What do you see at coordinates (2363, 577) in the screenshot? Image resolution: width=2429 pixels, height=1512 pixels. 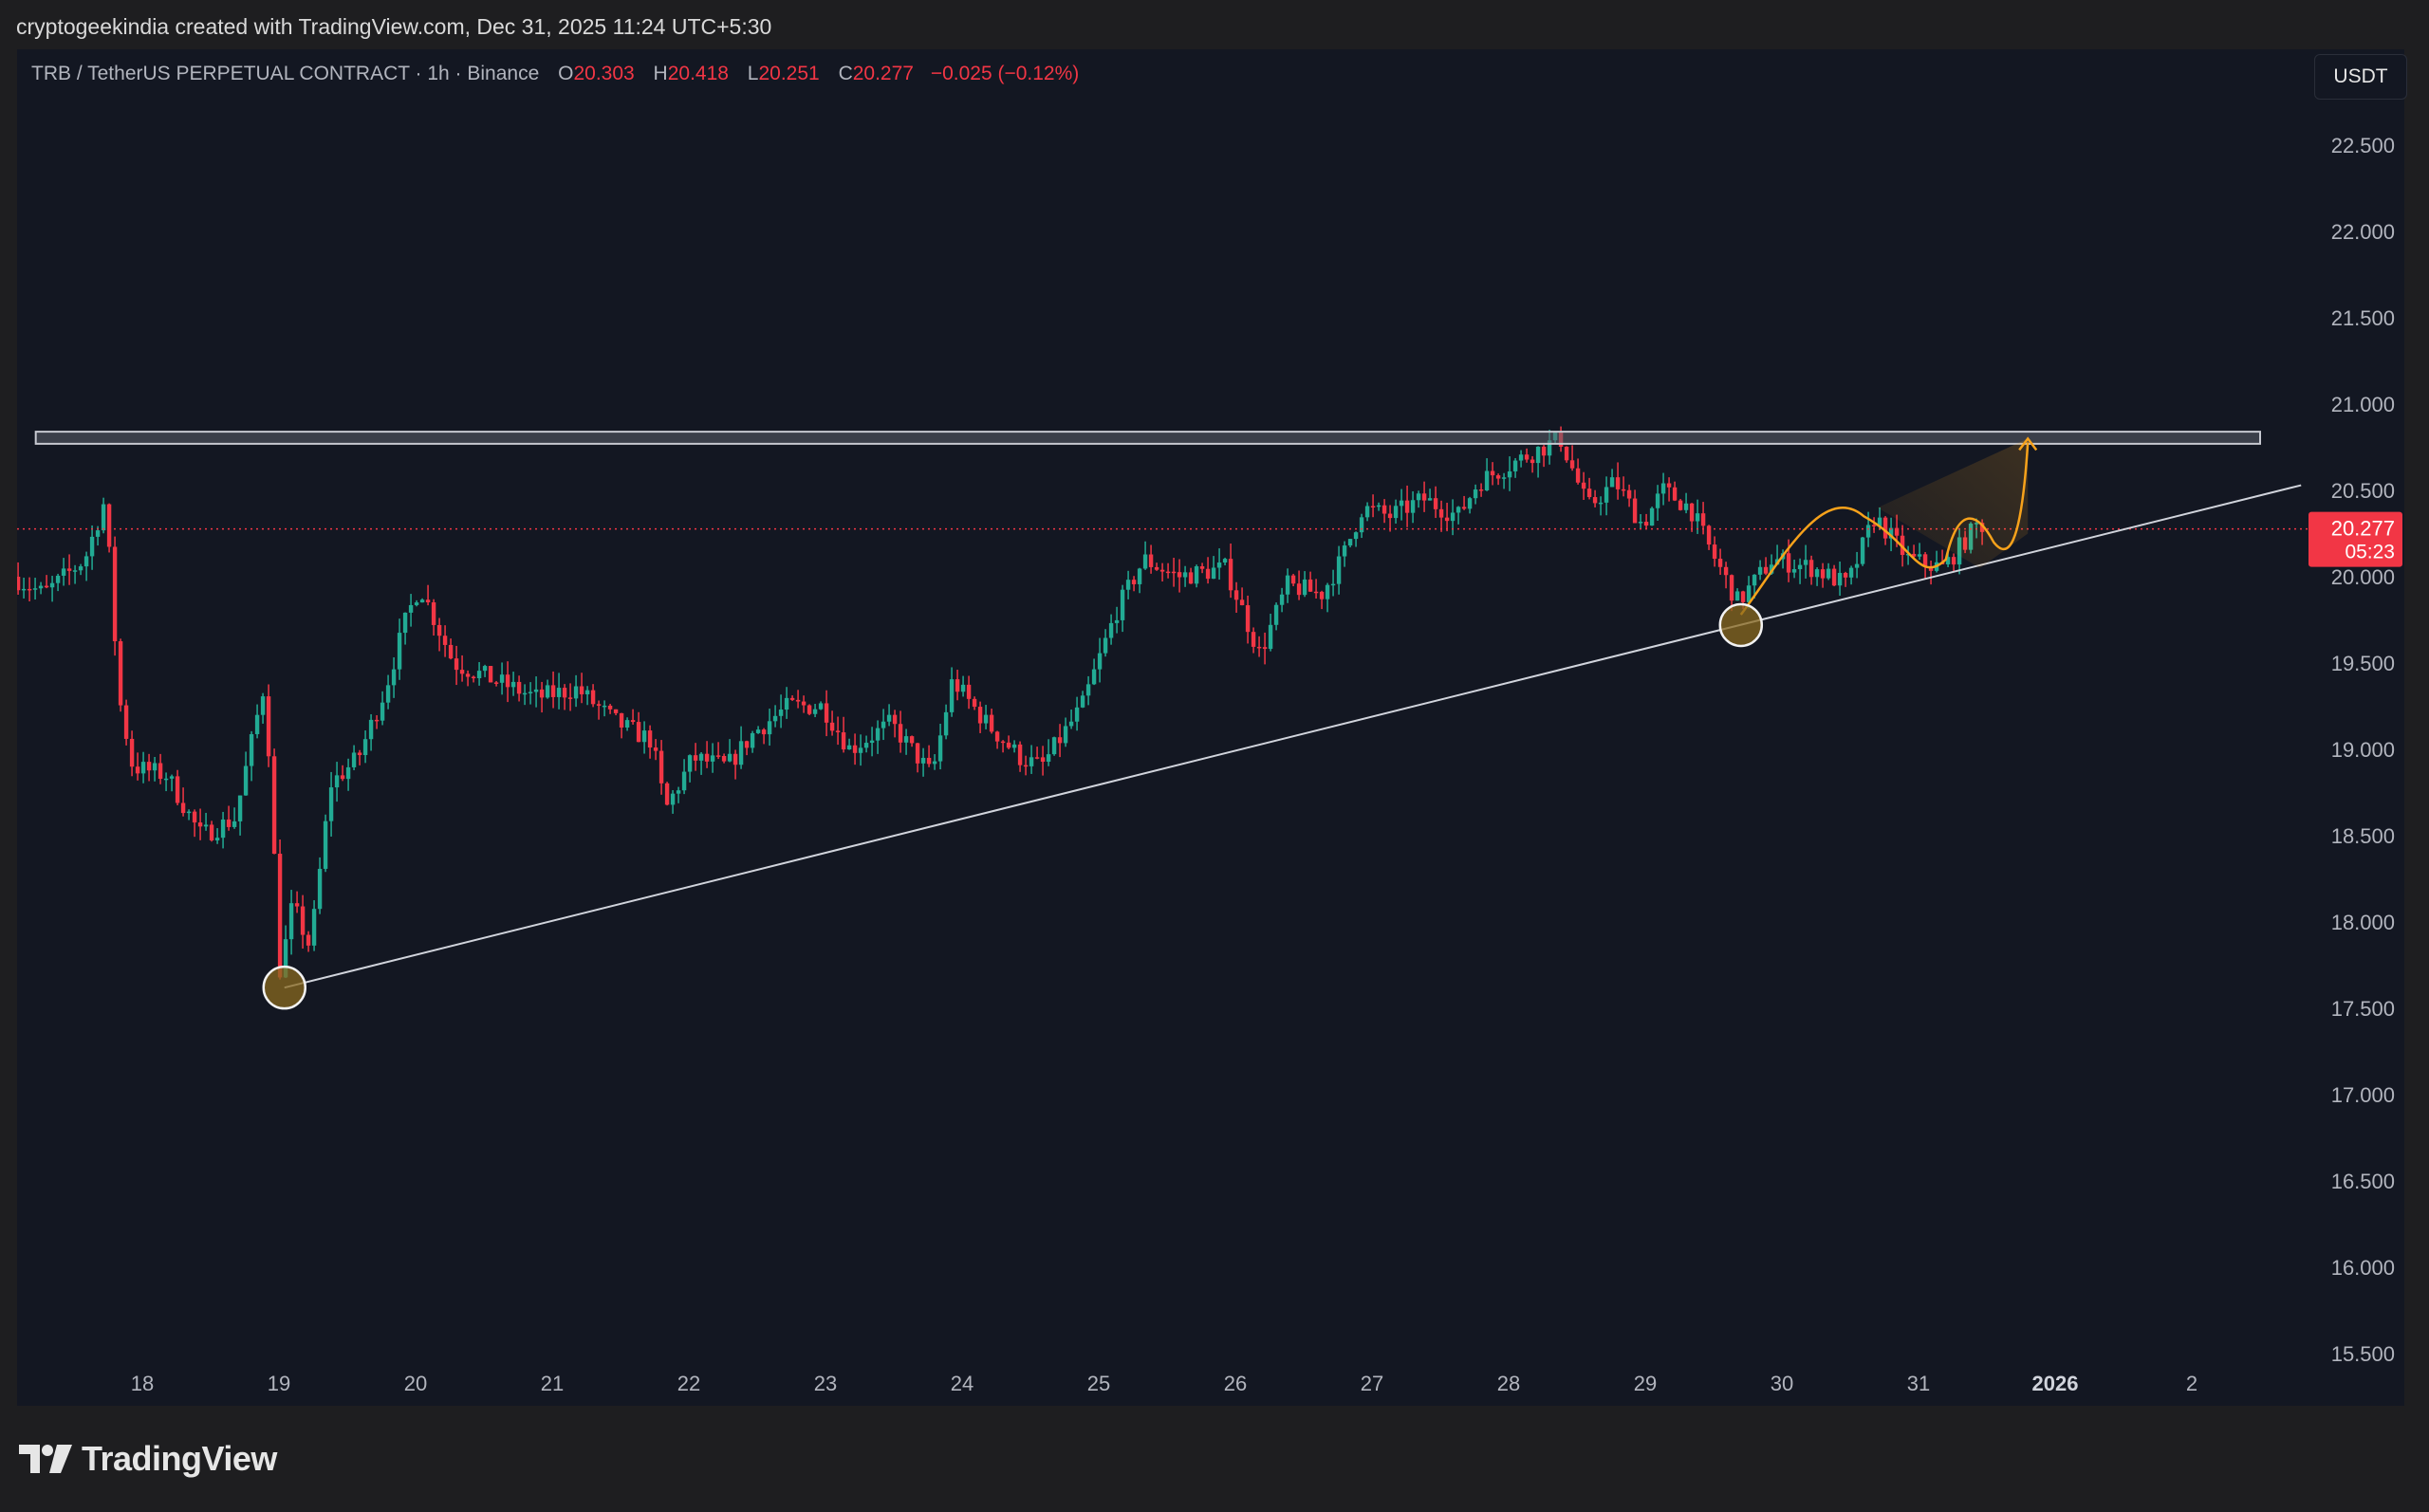 I see `price-tick-label: 20.000` at bounding box center [2363, 577].